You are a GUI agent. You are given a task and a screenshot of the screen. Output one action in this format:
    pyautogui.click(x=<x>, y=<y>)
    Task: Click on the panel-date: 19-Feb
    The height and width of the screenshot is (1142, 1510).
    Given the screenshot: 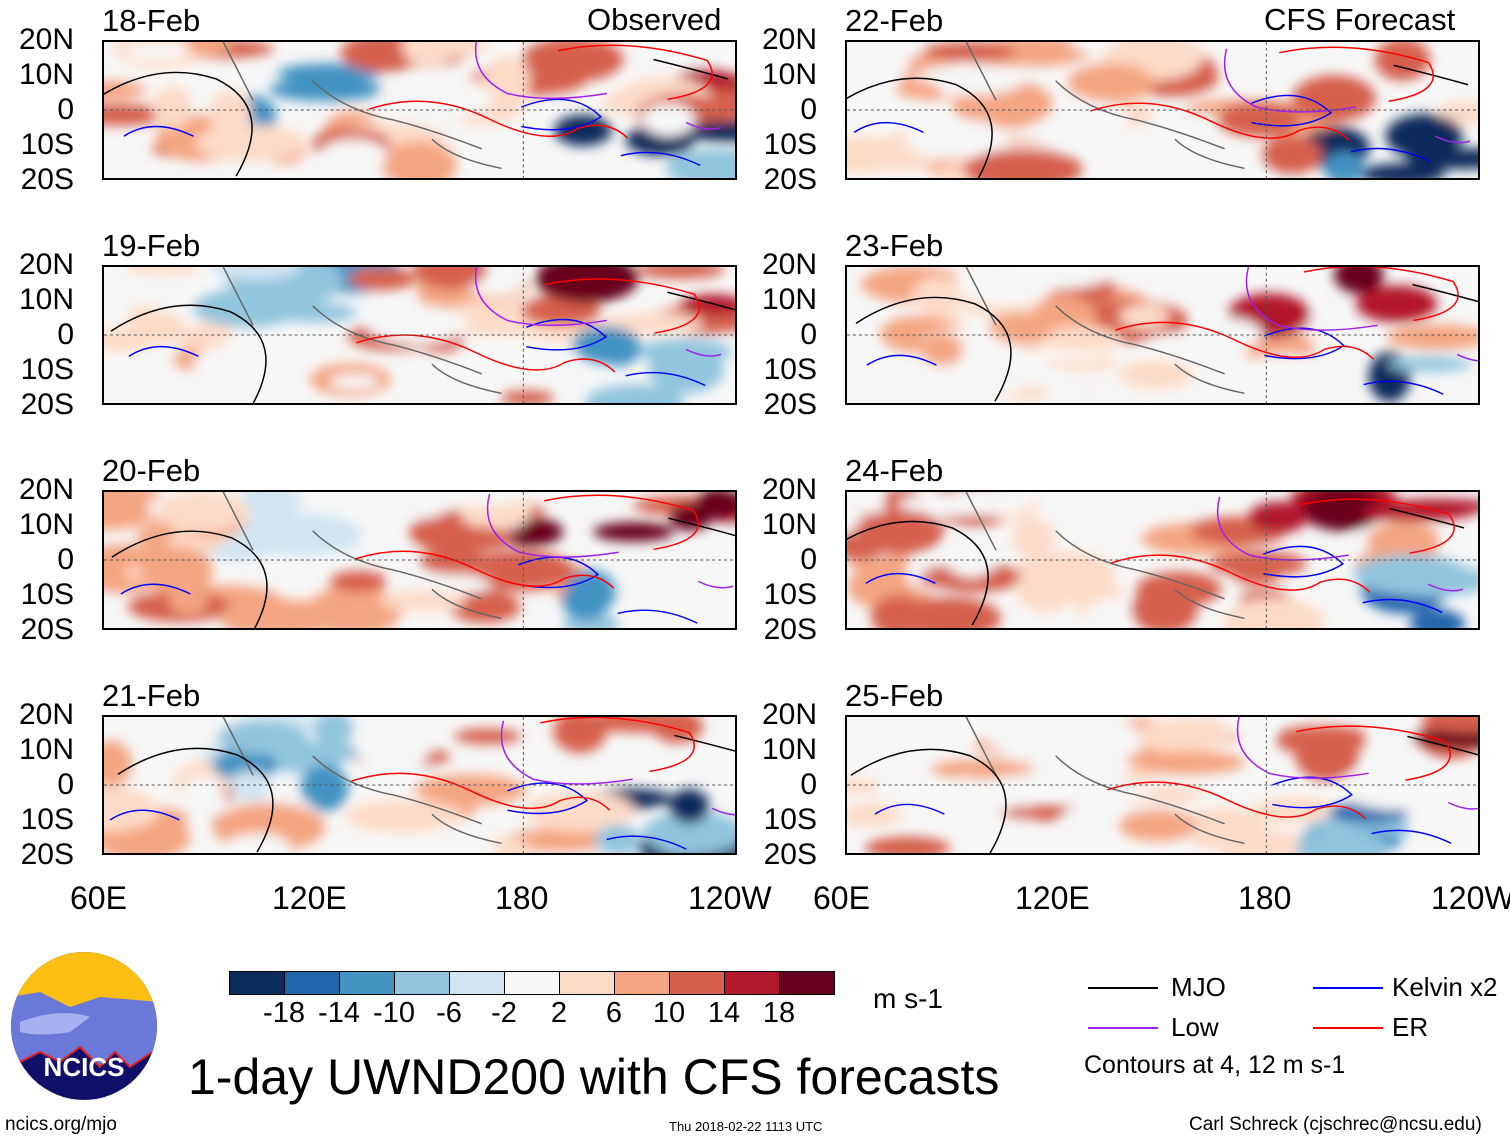 What is the action you would take?
    pyautogui.click(x=151, y=245)
    